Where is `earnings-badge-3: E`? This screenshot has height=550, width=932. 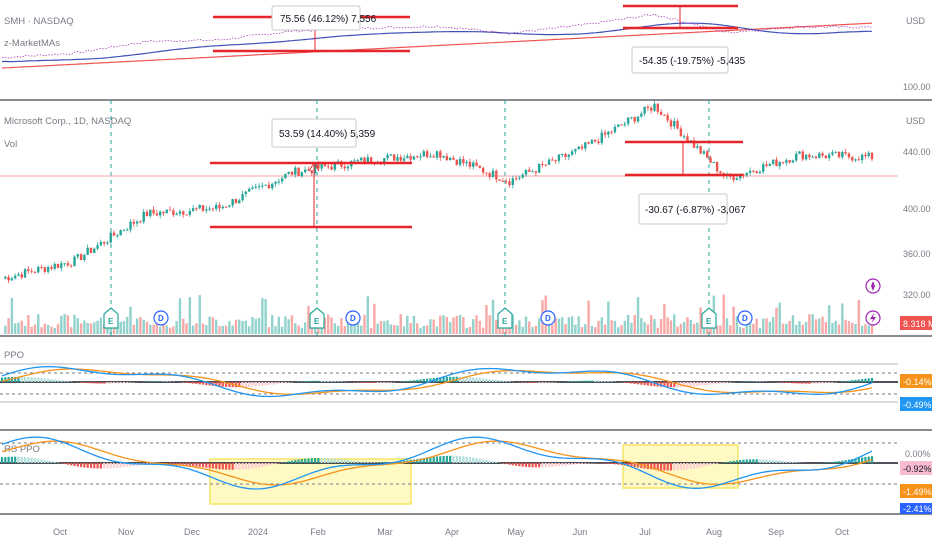
earnings-badge-3: E is located at coordinates (505, 321).